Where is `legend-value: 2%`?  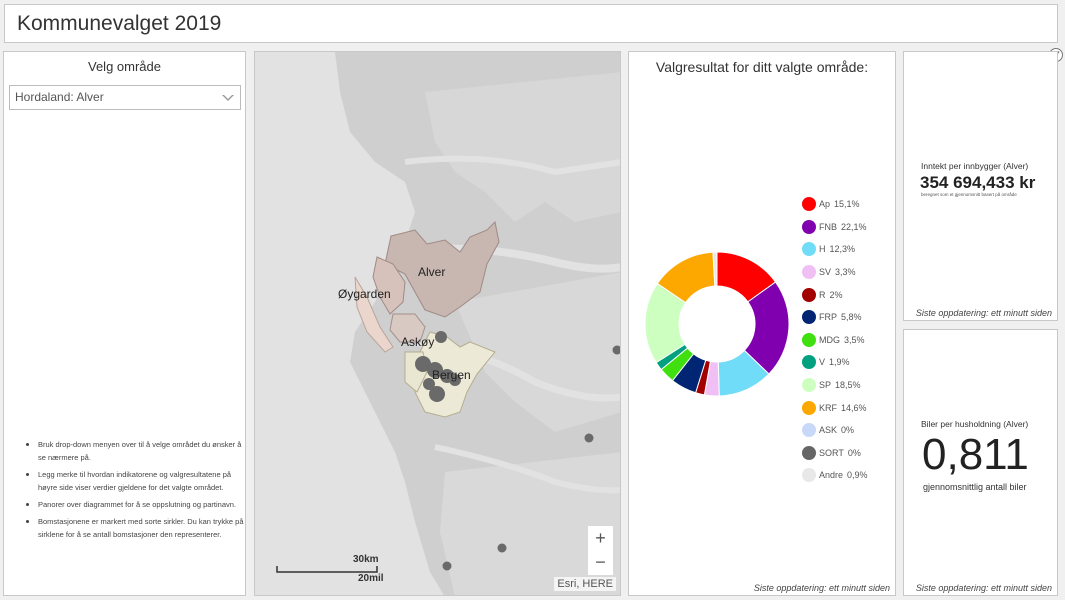
legend-value: 2% is located at coordinates (836, 294).